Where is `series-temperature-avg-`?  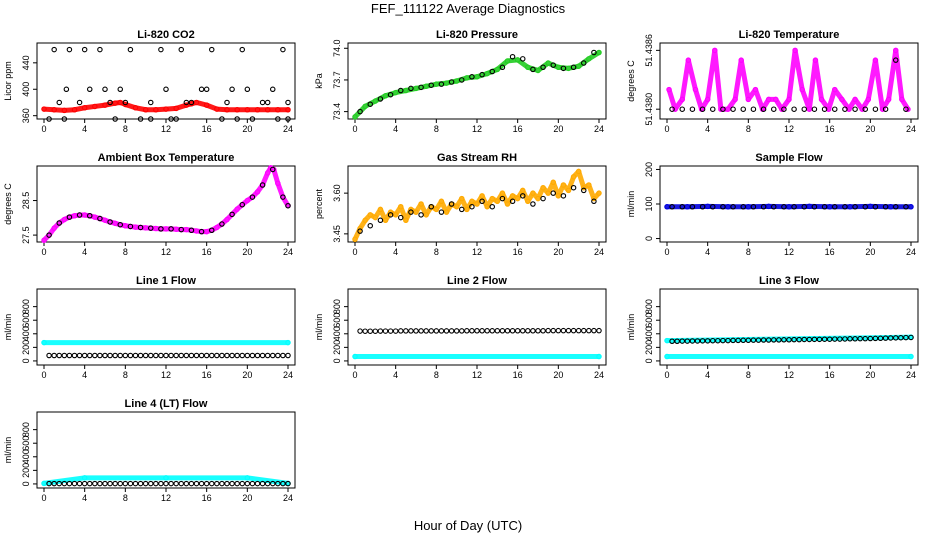
series-temperature-avg- is located at coordinates (789, 84).